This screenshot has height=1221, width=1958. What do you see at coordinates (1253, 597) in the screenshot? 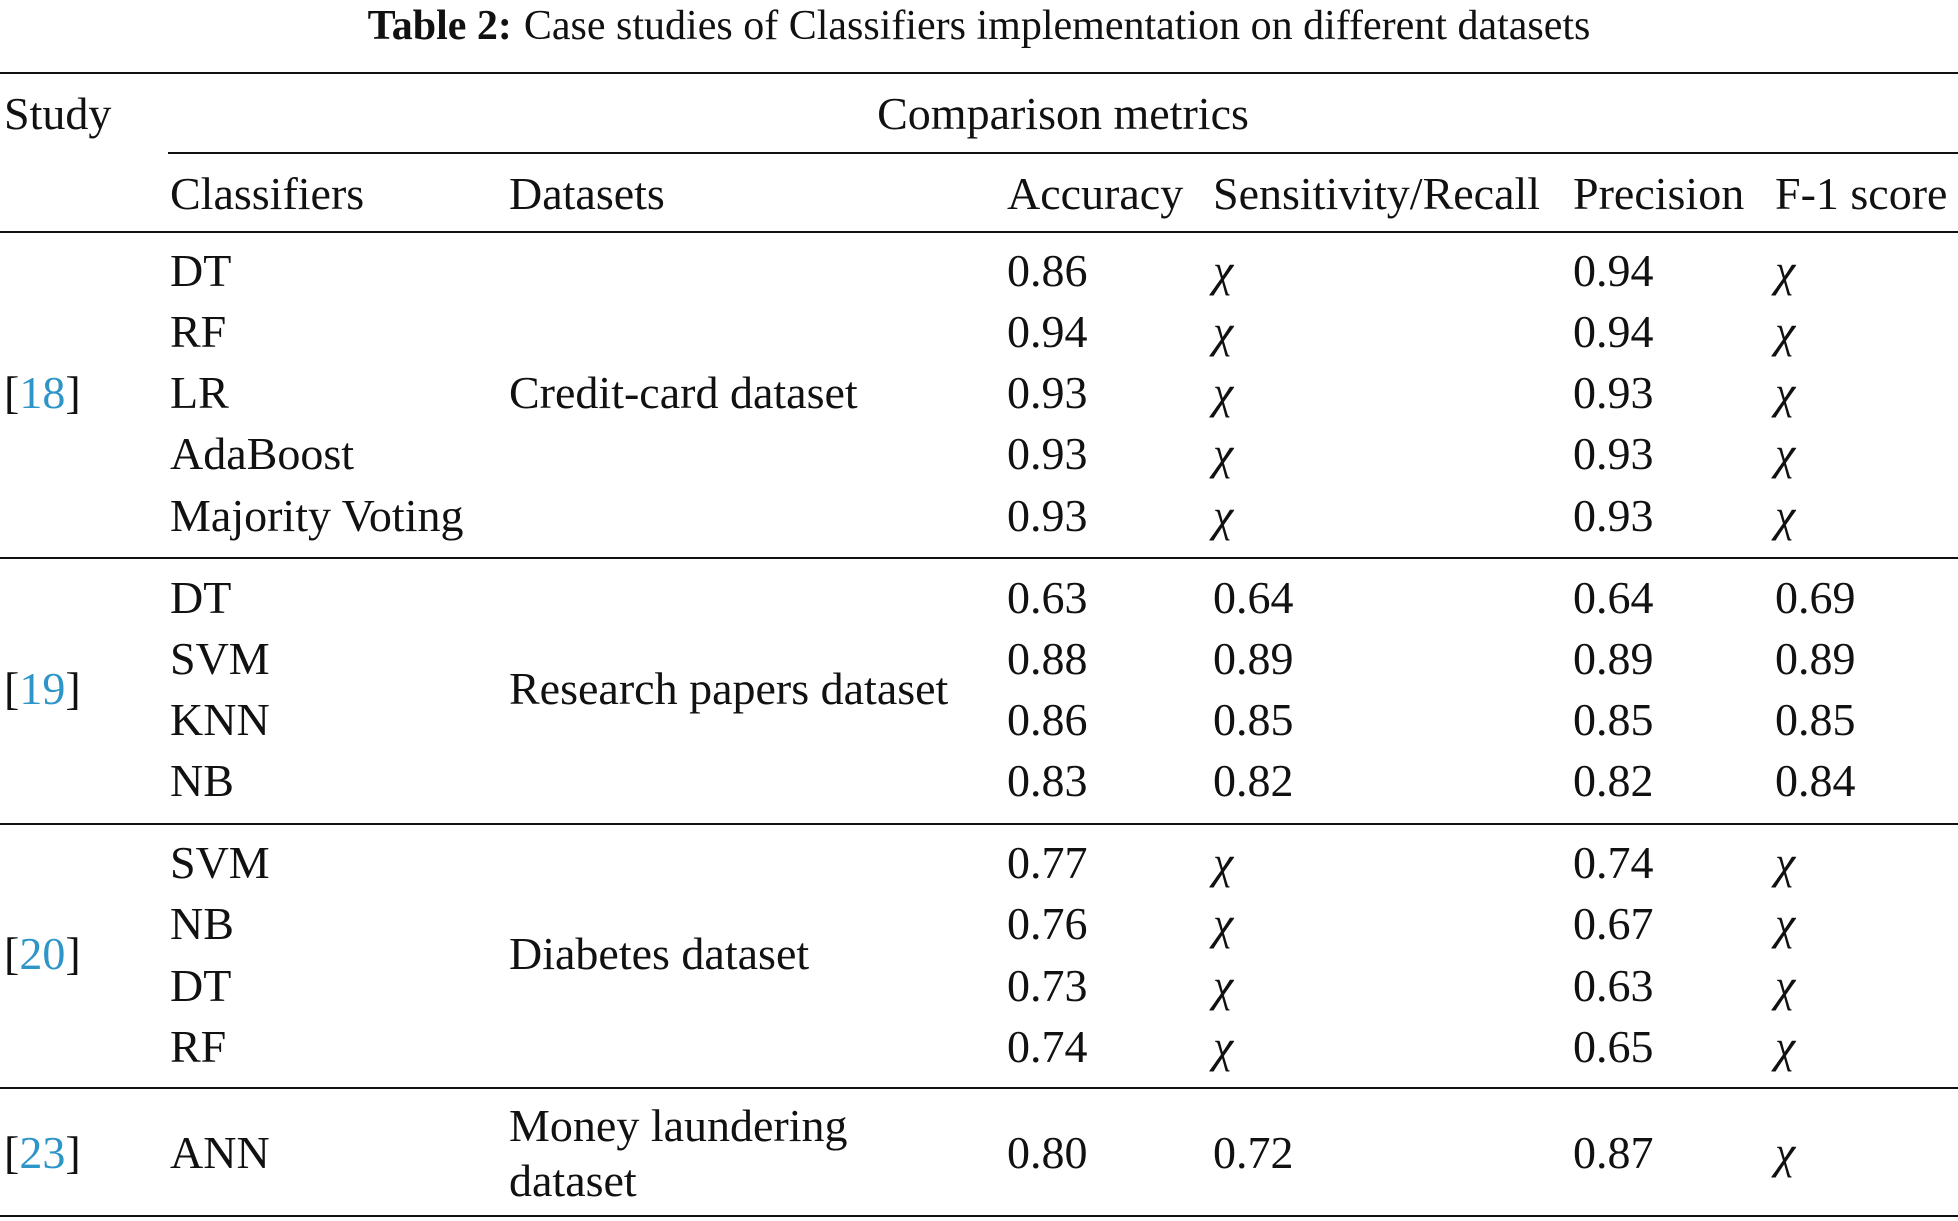
I see `recall-value: 0.64` at bounding box center [1253, 597].